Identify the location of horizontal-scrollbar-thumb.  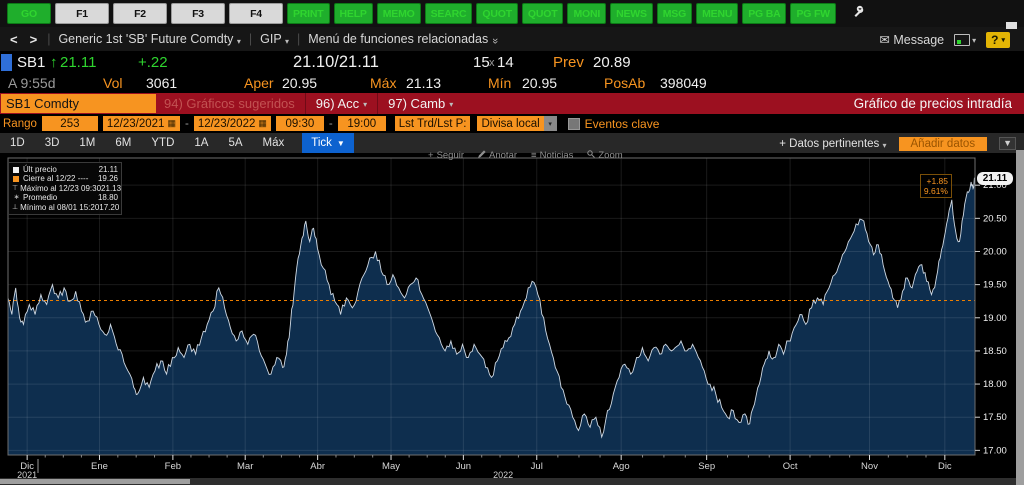
(95, 481).